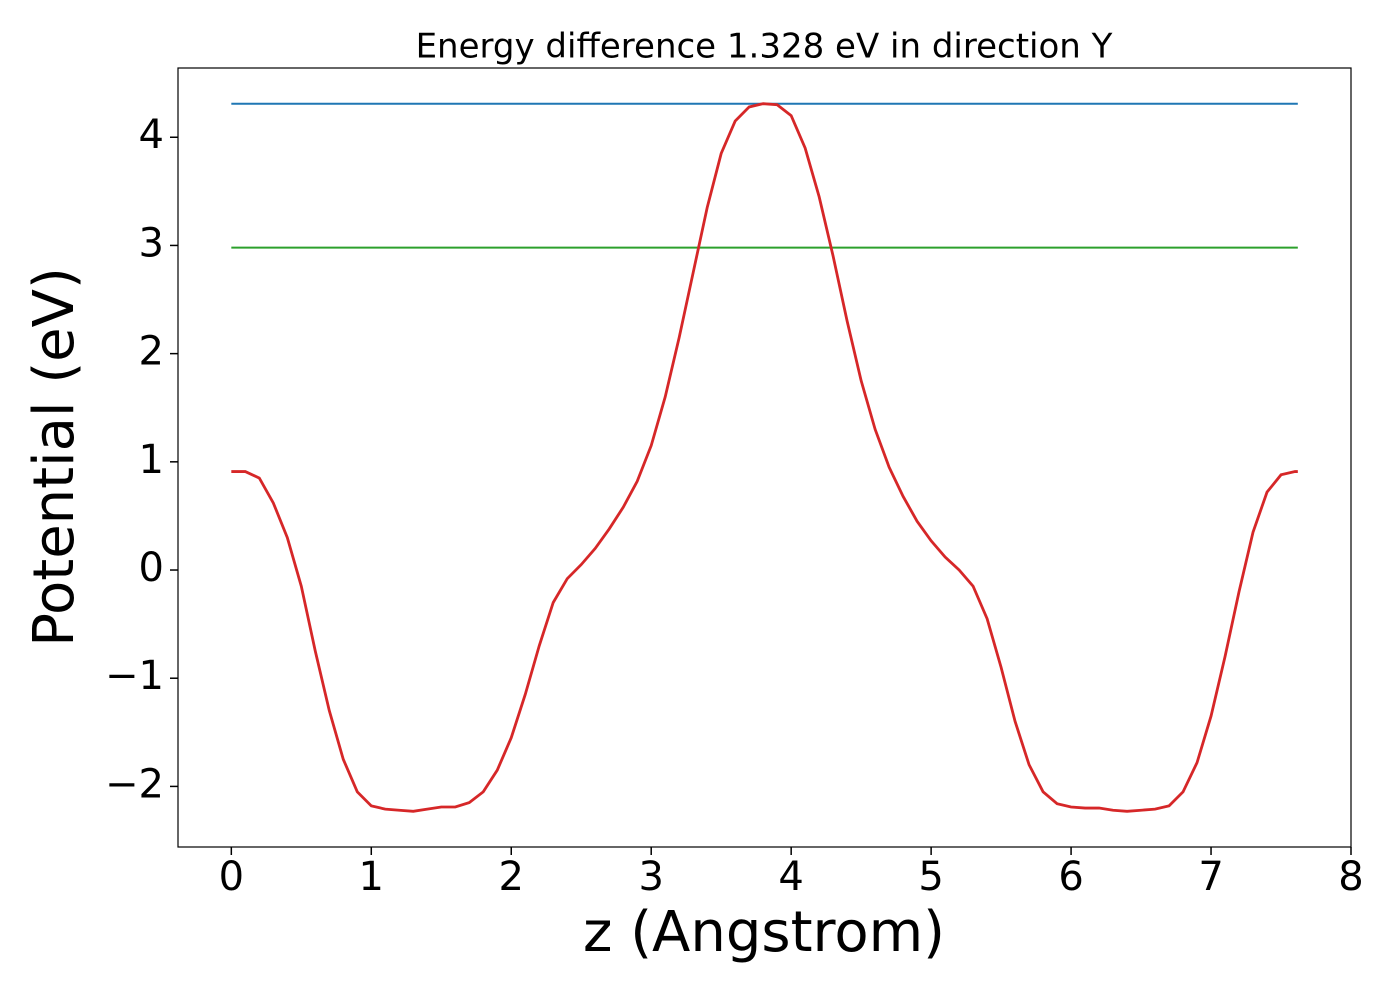  What do you see at coordinates (151, 568) in the screenshot?
I see `y-tick-label: 0` at bounding box center [151, 568].